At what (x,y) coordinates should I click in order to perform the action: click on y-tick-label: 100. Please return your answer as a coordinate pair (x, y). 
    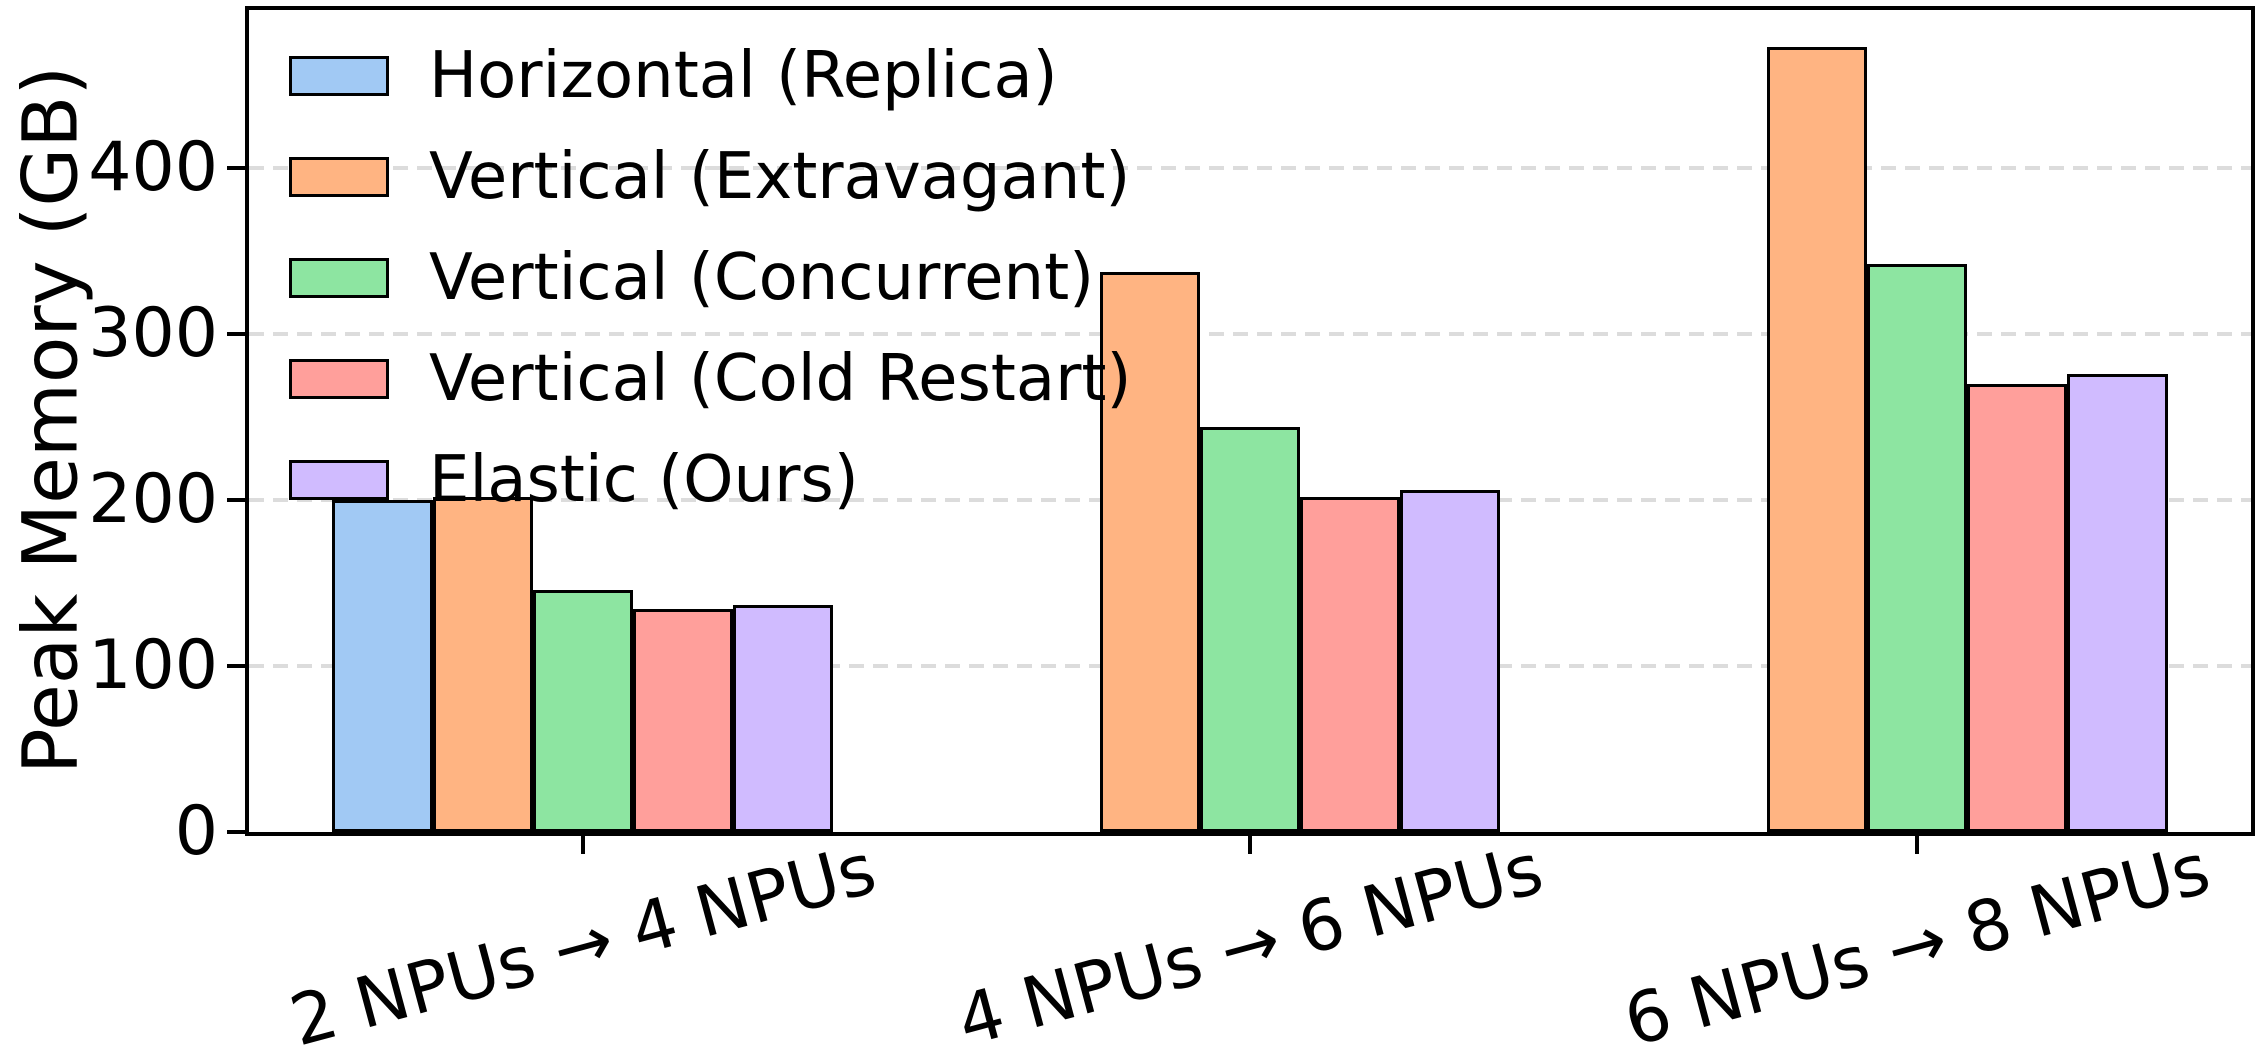
    Looking at the image, I should click on (153, 665).